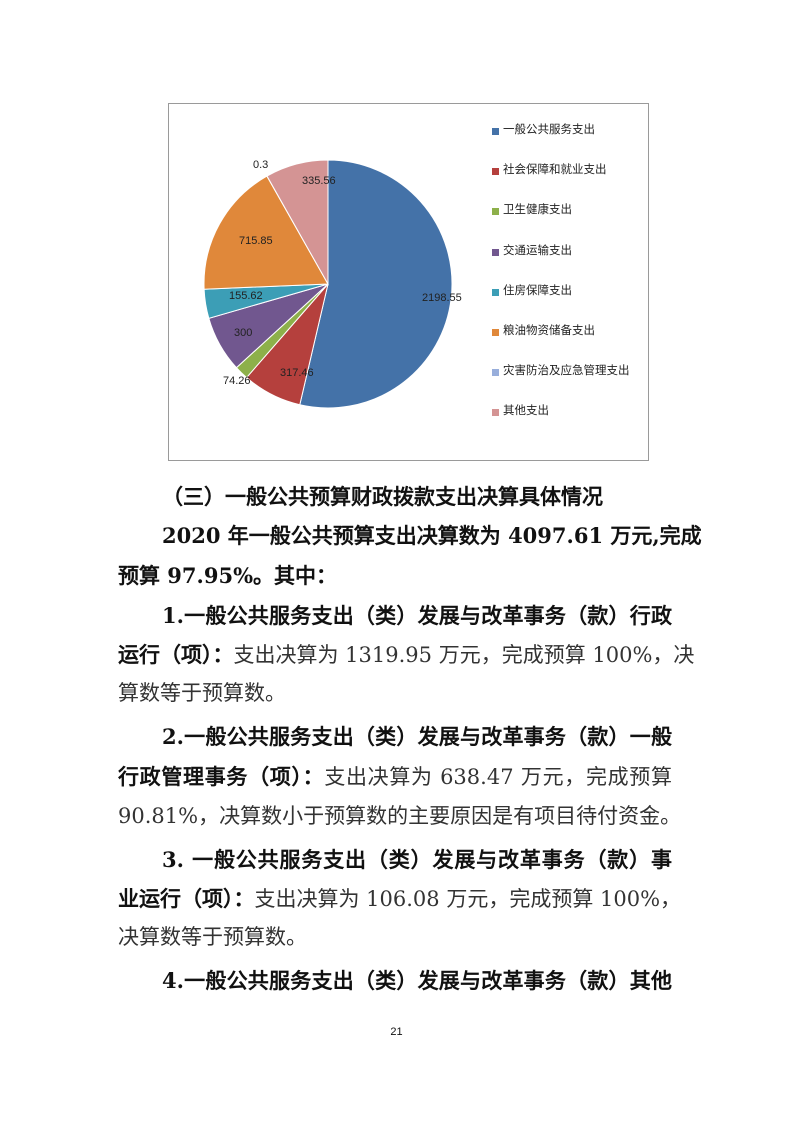 The width and height of the screenshot is (793, 1122). What do you see at coordinates (243, 333) in the screenshot?
I see `slice-data-label: 300` at bounding box center [243, 333].